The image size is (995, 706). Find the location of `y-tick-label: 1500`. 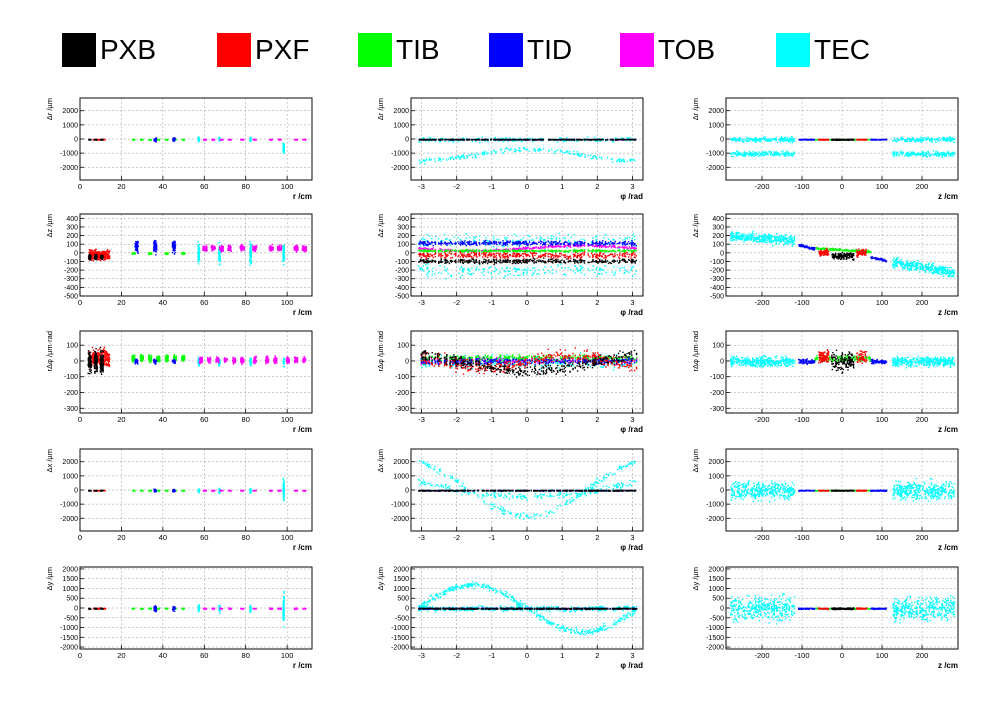

y-tick-label: 1500 is located at coordinates (70, 579).